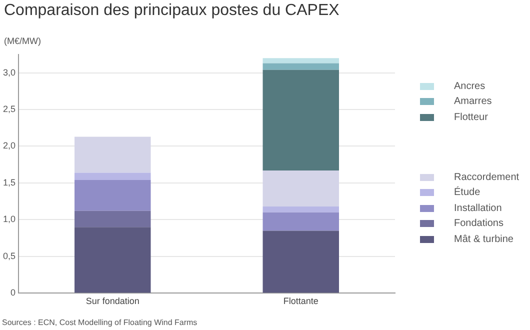 The width and height of the screenshot is (530, 330). Describe the element at coordinates (113, 301) in the screenshot. I see `x-tick-label: Sur fondation` at that location.